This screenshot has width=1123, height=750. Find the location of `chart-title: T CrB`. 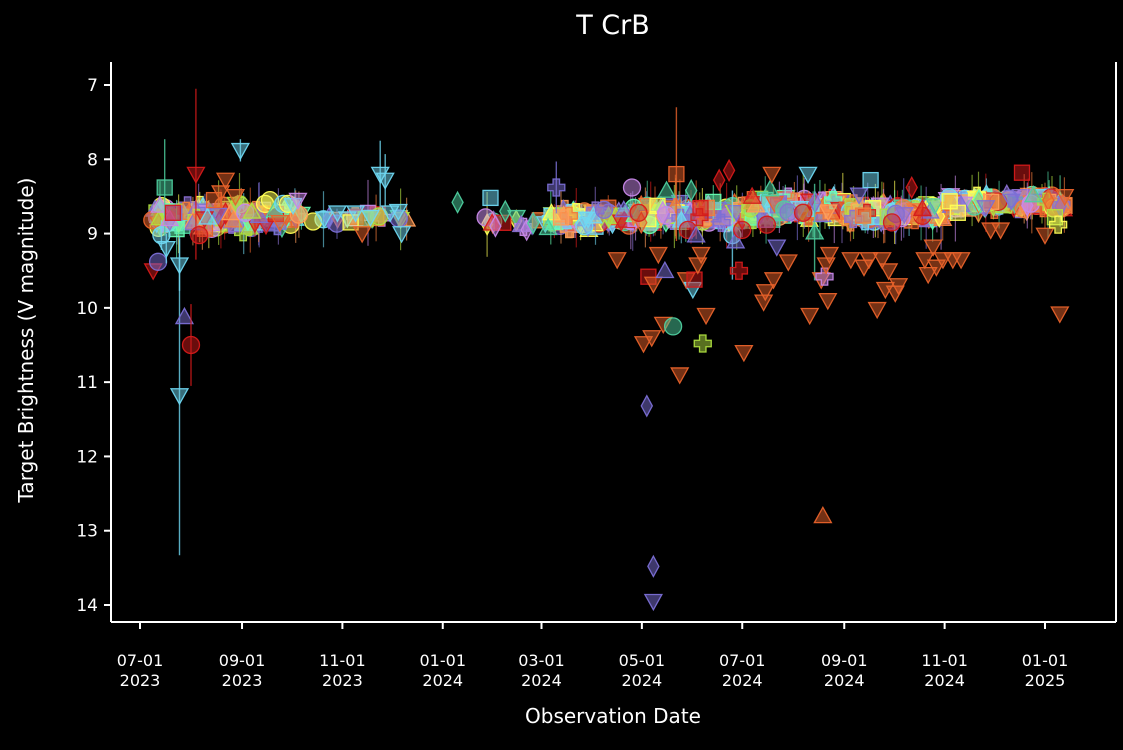

chart-title: T CrB is located at coordinates (612, 25).